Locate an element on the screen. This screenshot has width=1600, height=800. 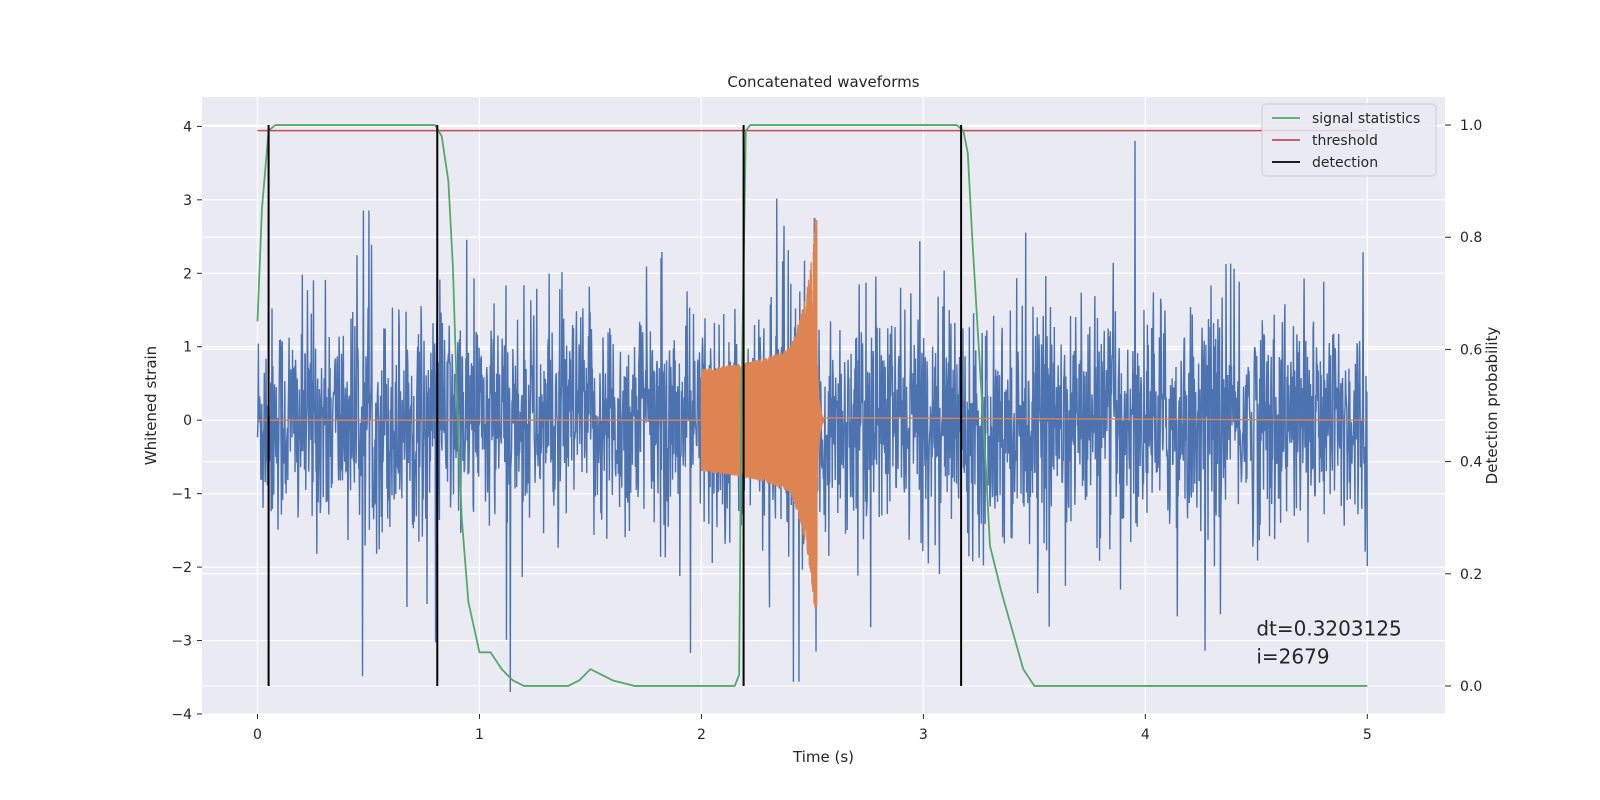
y-tick-label: −2 is located at coordinates (181, 568).